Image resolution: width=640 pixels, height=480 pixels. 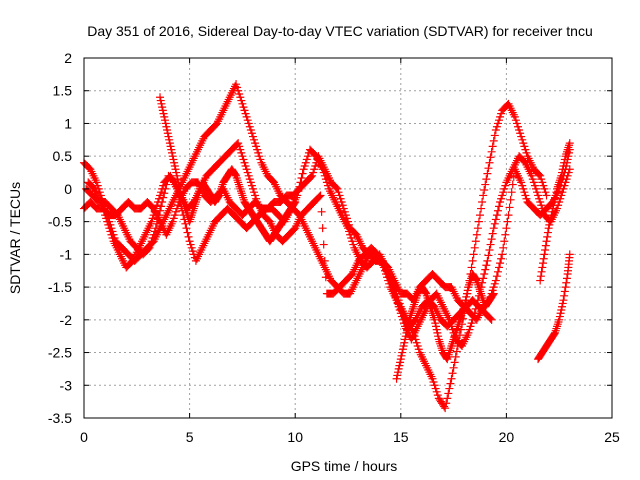 What do you see at coordinates (507, 437) in the screenshot?
I see `x-tick-label: 20` at bounding box center [507, 437].